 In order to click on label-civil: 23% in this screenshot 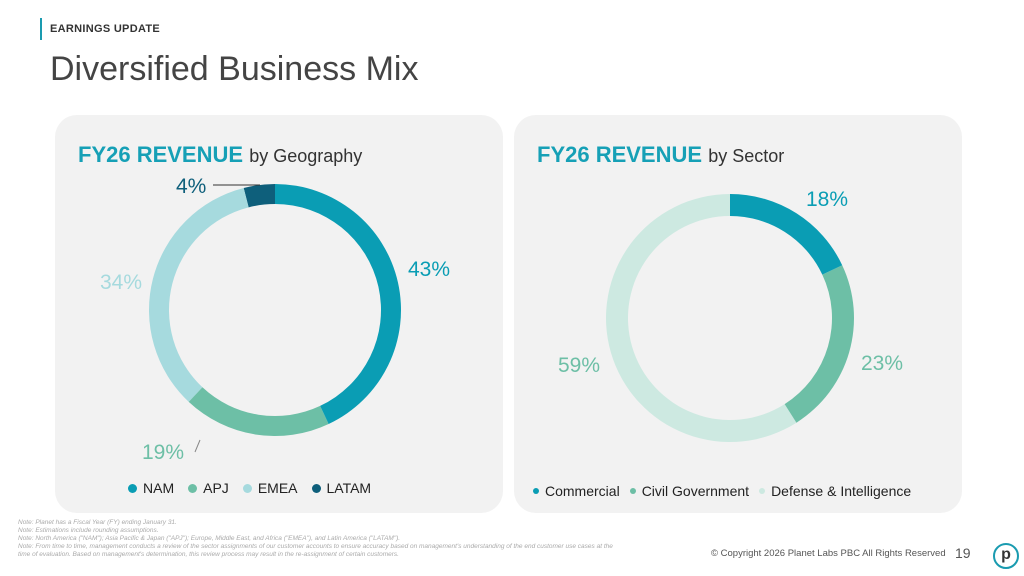, I will do `click(882, 363)`.